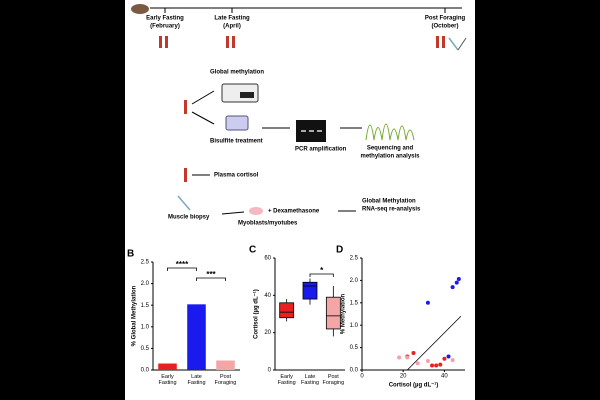 Image resolution: width=600 pixels, height=400 pixels. Describe the element at coordinates (339, 250) in the screenshot. I see `panel-label: D` at that location.